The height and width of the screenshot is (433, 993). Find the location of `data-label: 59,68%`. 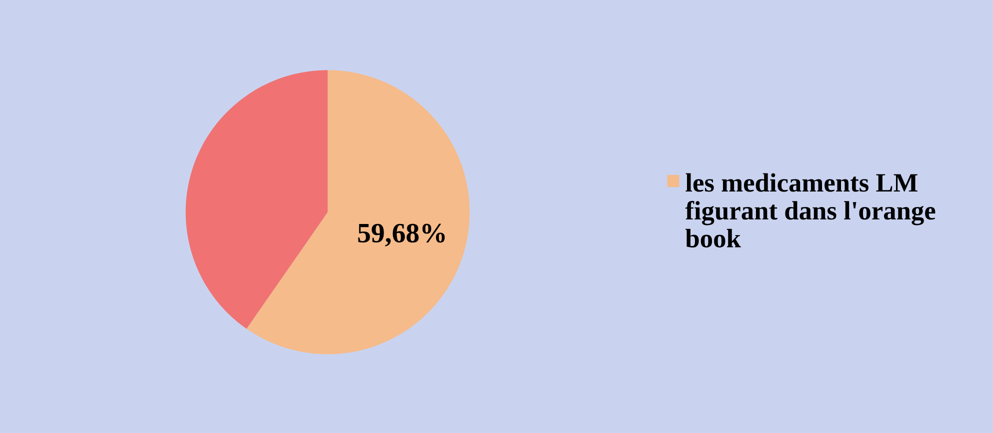

data-label: 59,68% is located at coordinates (401, 235).